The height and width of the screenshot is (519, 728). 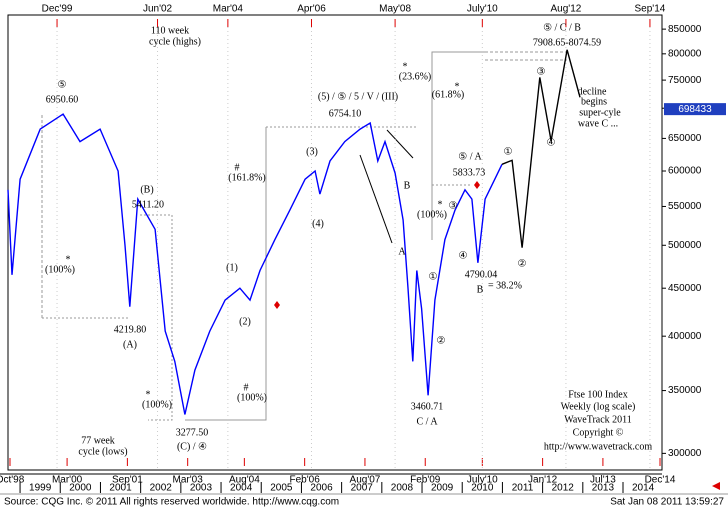 I want to click on annotation: 6754.10, so click(x=345, y=113).